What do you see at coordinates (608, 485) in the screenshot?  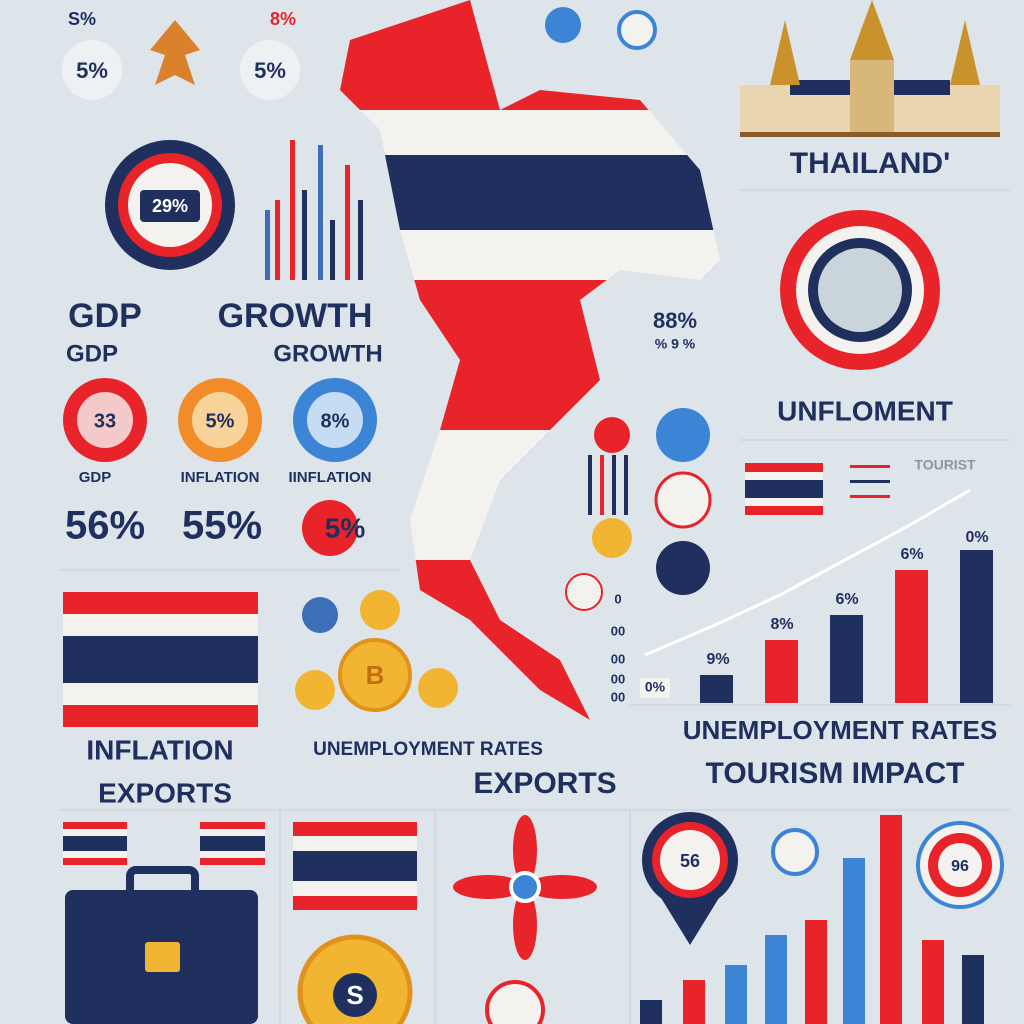 I see `mini-bars` at bounding box center [608, 485].